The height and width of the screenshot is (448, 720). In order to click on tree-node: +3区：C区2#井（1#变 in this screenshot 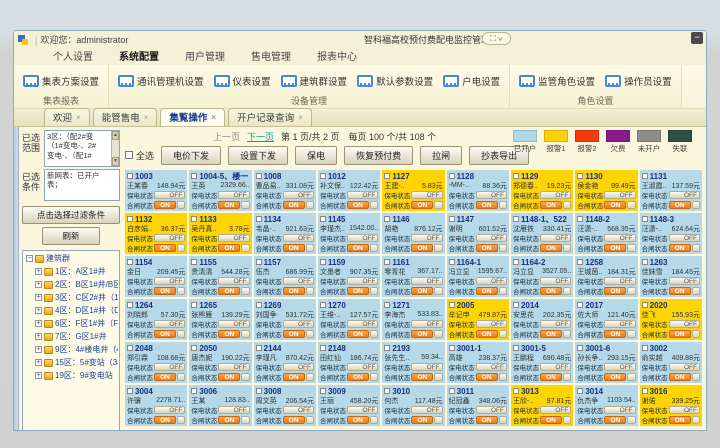, I will do `click(72, 297)`.